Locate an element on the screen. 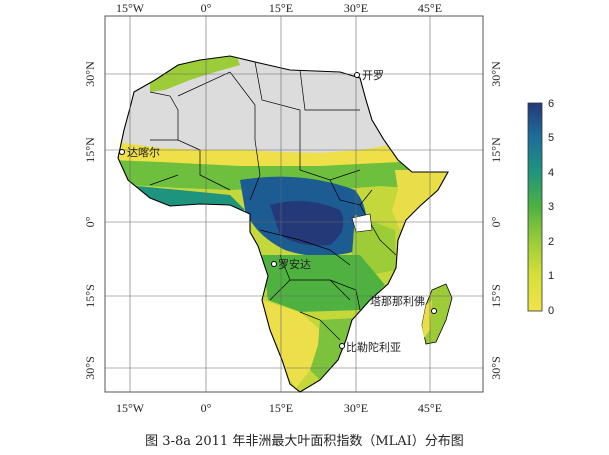 Image resolution: width=609 pixels, height=455 pixels. lon-tick-top-1: 0° is located at coordinates (206, 8).